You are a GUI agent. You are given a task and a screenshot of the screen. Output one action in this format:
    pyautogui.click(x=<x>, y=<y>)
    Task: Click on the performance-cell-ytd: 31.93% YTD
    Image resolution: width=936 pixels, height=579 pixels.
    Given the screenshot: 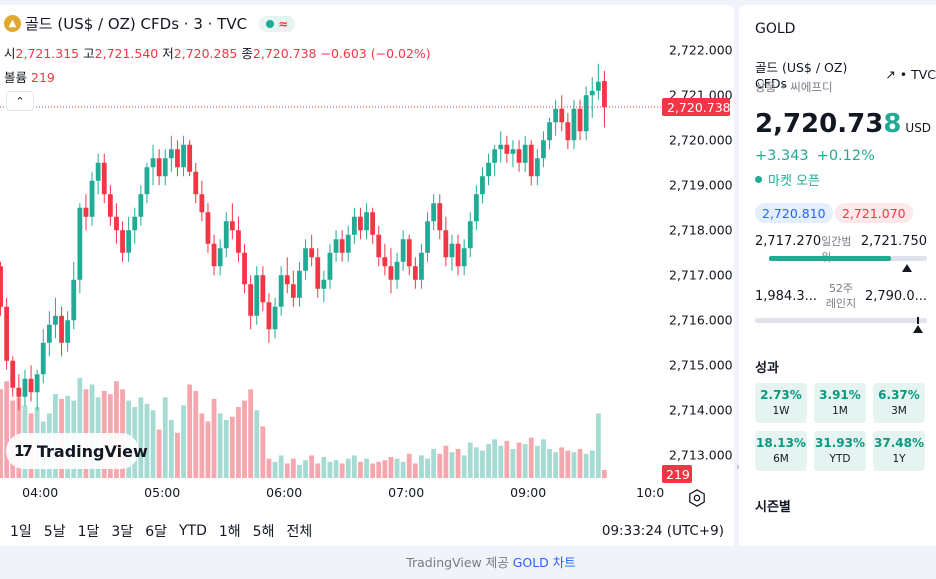 What is the action you would take?
    pyautogui.click(x=840, y=451)
    